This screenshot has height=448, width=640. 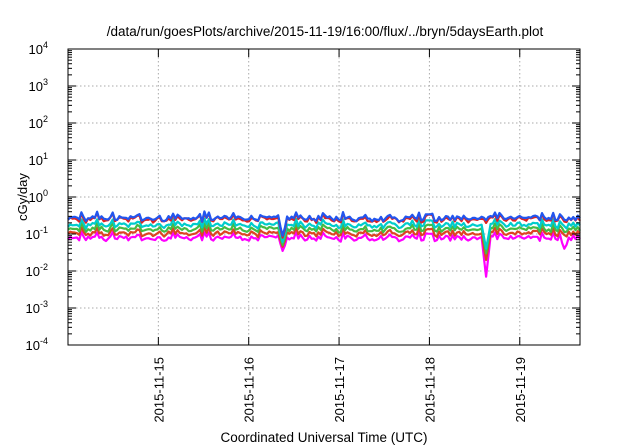 I want to click on series-layer, so click(x=324, y=244).